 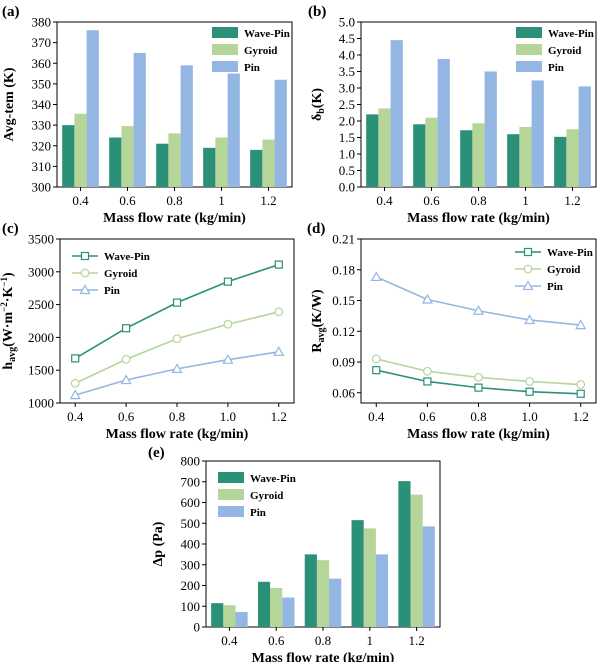 What do you see at coordinates (9, 321) in the screenshot?
I see `y-axis-label: havg(W·m−2·K−1)` at bounding box center [9, 321].